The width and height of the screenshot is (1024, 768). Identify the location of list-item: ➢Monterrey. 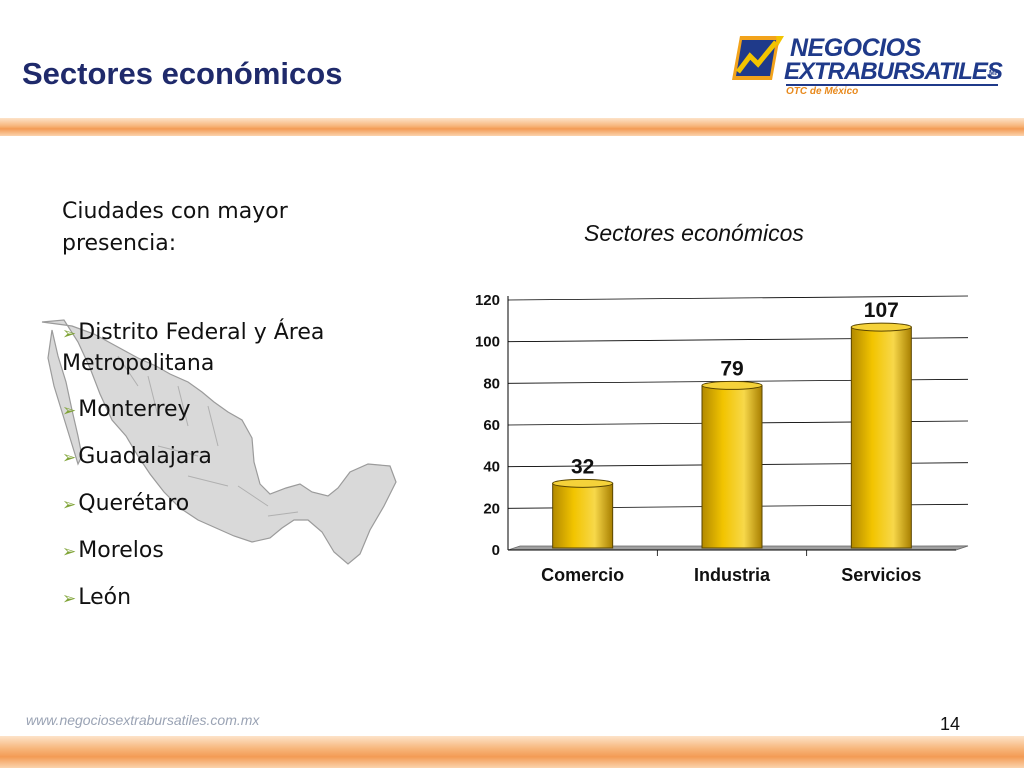
(126, 409).